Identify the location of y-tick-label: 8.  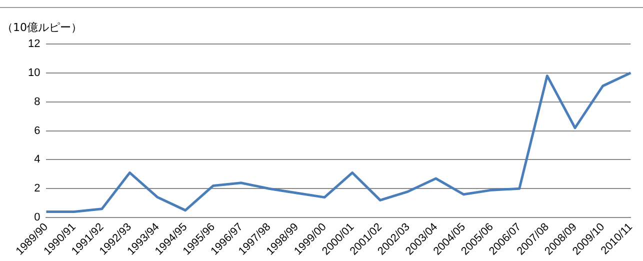
(37, 102).